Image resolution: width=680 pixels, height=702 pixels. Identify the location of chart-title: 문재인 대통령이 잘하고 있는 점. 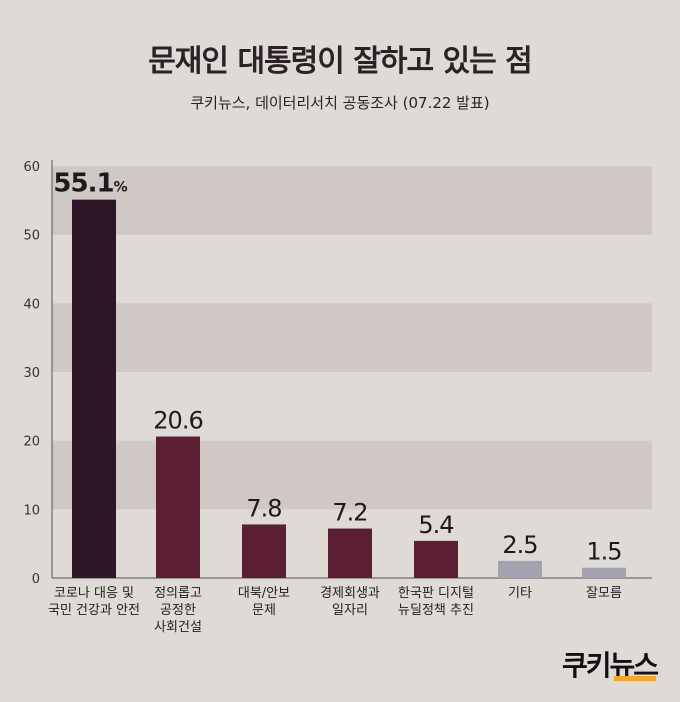
(340, 61).